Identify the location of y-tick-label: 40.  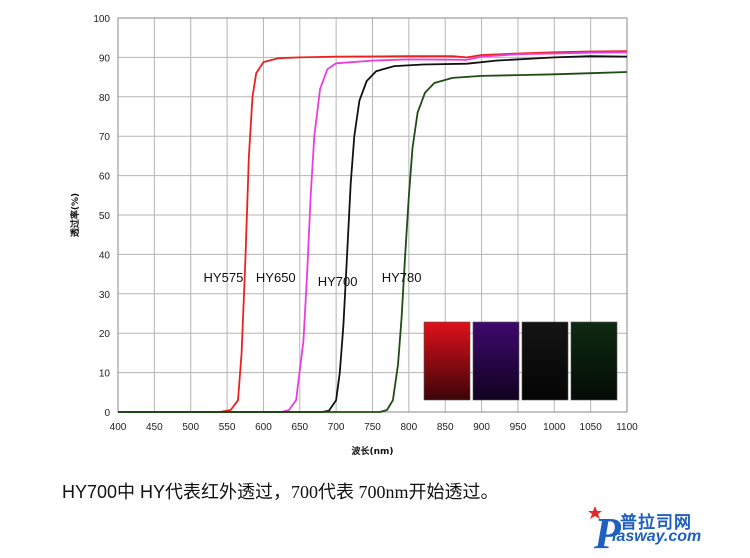
(105, 255).